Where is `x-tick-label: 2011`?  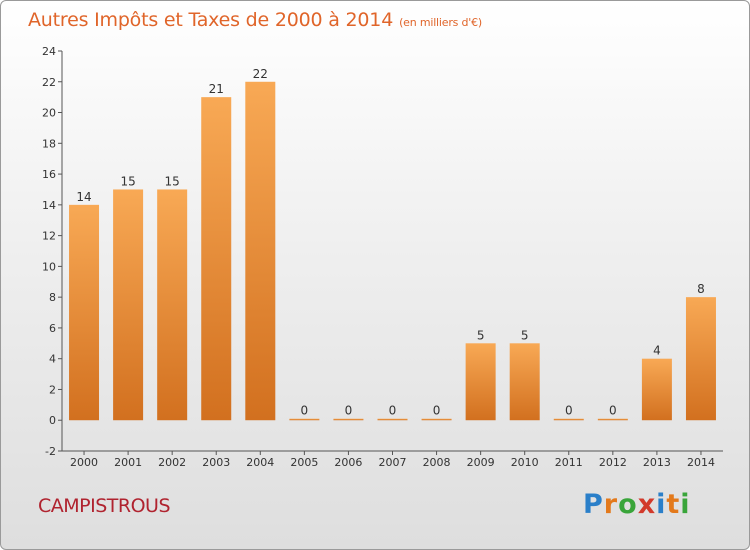
x-tick-label: 2011 is located at coordinates (569, 462).